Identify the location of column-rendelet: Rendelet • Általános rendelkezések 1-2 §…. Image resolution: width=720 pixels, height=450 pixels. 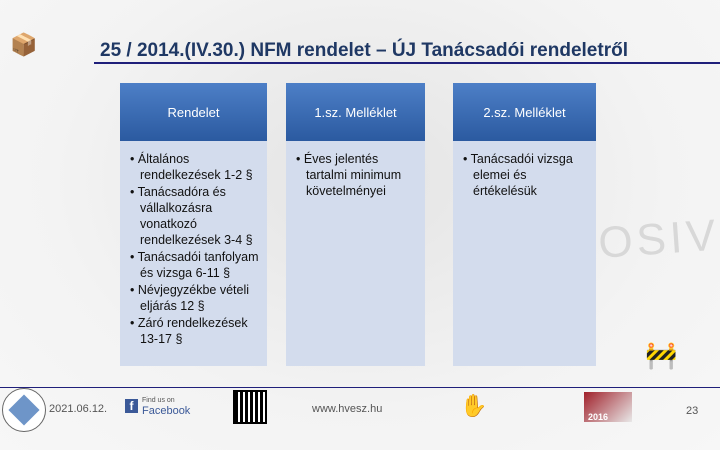
(193, 224).